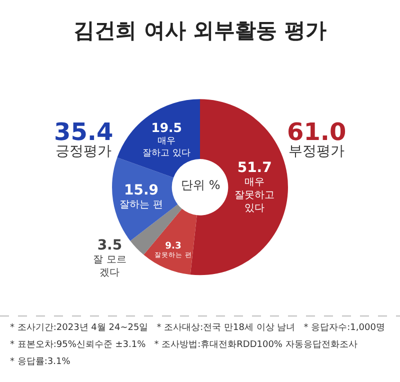  Describe the element at coordinates (166, 147) in the screenshot. I see `slice-label: 매우 잘하고 있다` at that location.